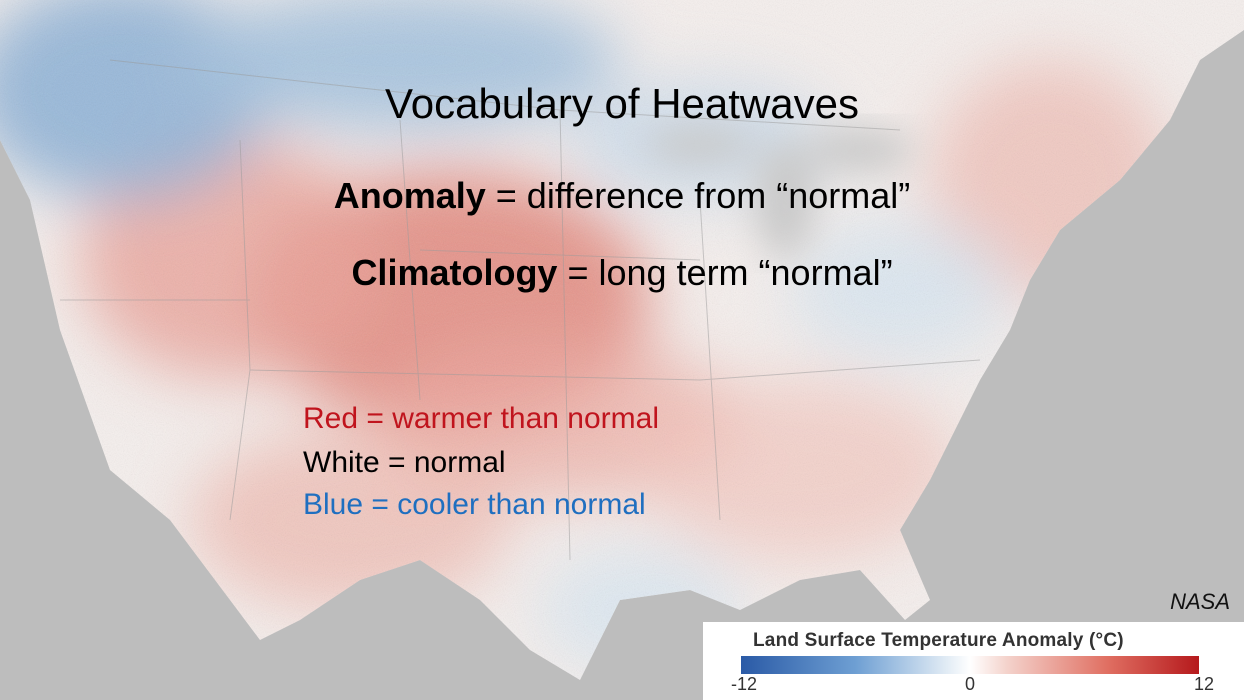  Describe the element at coordinates (409, 195) in the screenshot. I see `definition-term: Anomaly` at that location.